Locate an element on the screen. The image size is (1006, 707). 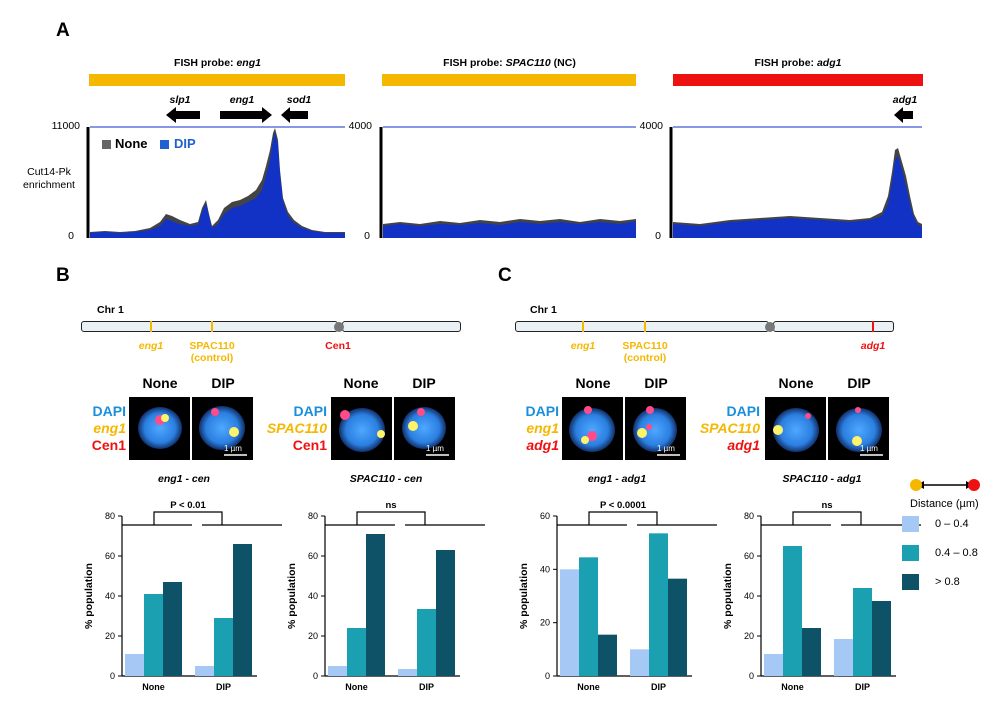
chr-label-b: Chr 1 is located at coordinates (110, 310).